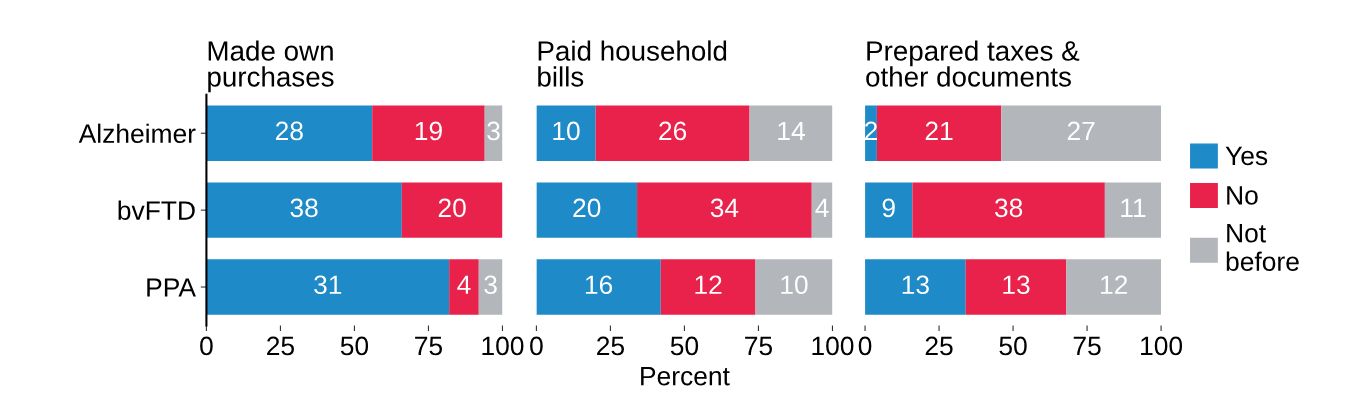 This screenshot has height=412, width=1358. What do you see at coordinates (973, 63) in the screenshot?
I see `chart-title: Prepared taxes & other documents` at bounding box center [973, 63].